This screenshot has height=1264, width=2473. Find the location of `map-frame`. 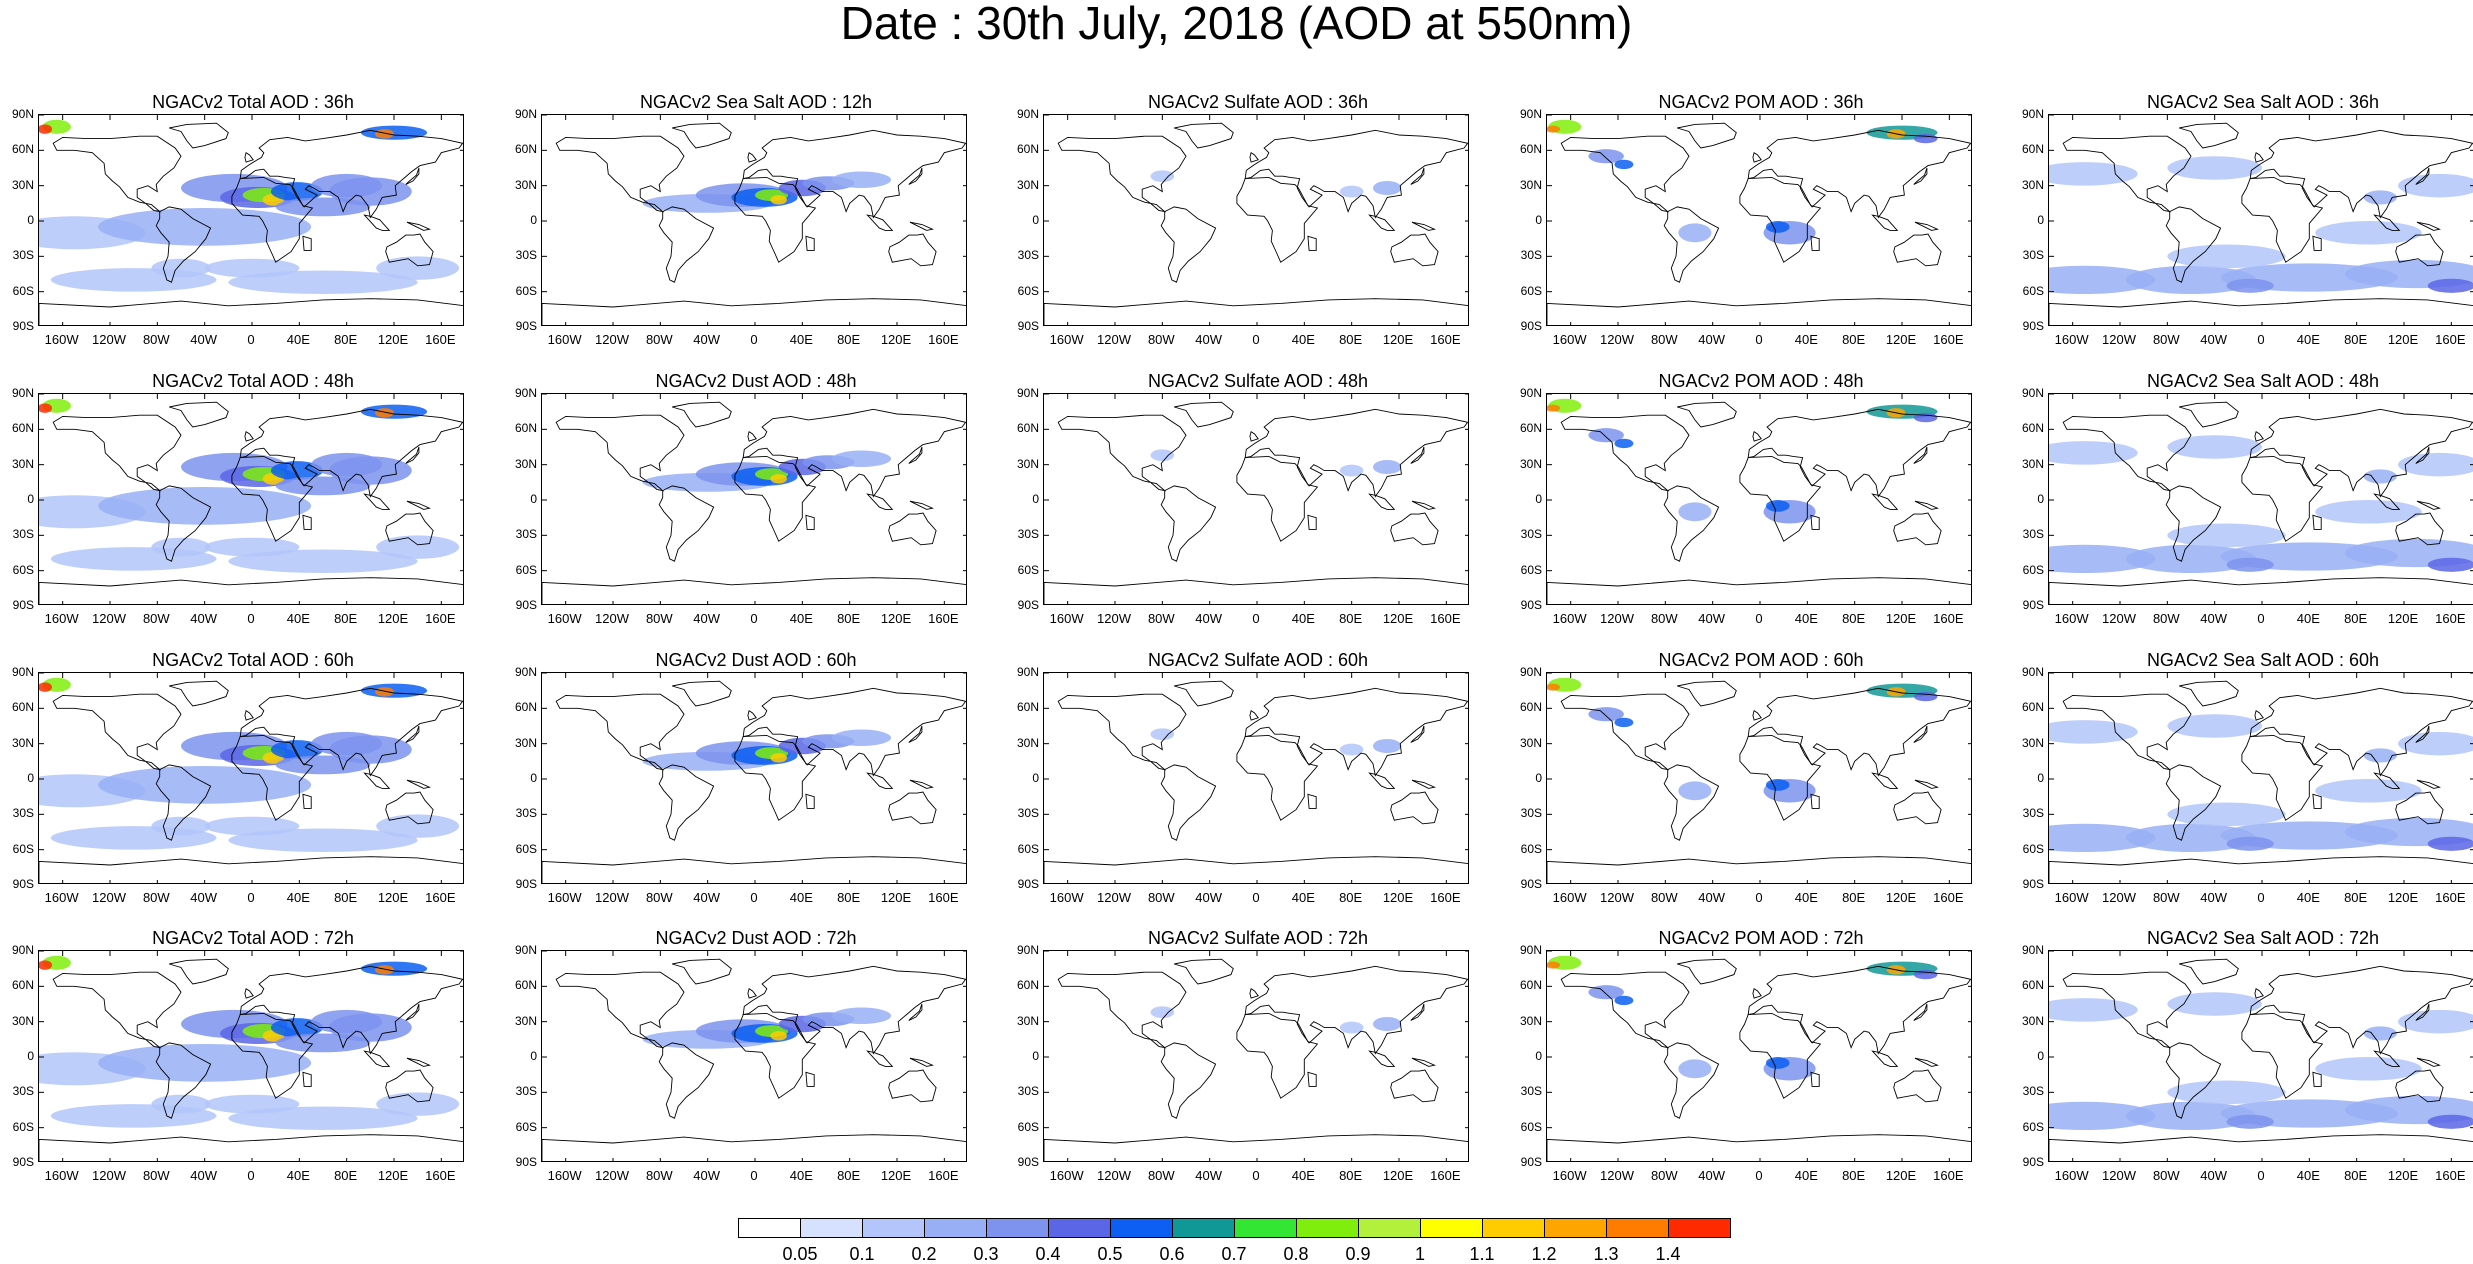

map-frame is located at coordinates (1256, 499).